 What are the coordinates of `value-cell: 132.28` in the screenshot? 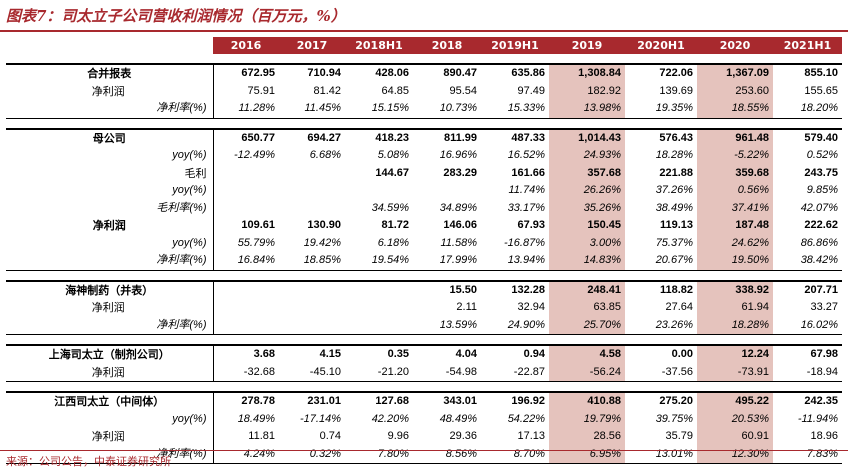 It's located at (515, 289).